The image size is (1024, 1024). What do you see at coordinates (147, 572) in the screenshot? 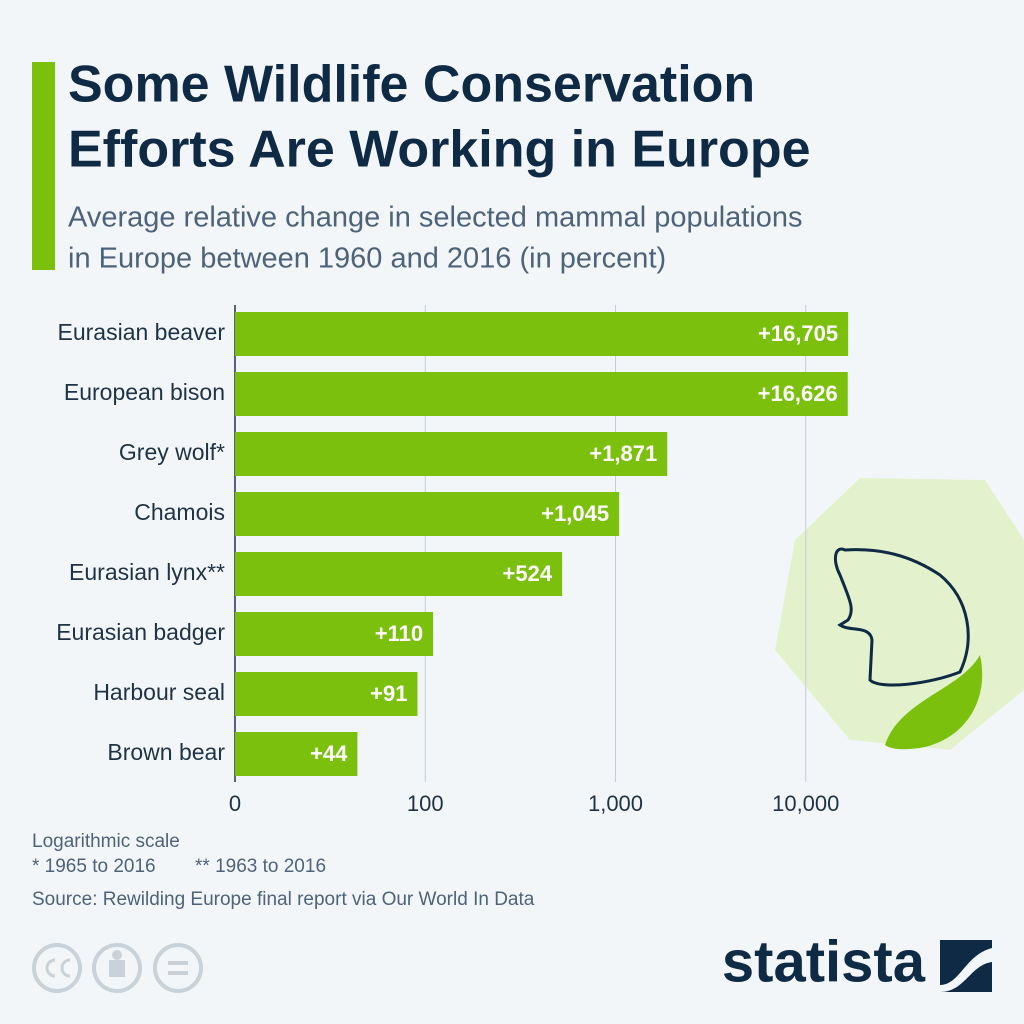
I see `category-label: Eurasian lynx**` at bounding box center [147, 572].